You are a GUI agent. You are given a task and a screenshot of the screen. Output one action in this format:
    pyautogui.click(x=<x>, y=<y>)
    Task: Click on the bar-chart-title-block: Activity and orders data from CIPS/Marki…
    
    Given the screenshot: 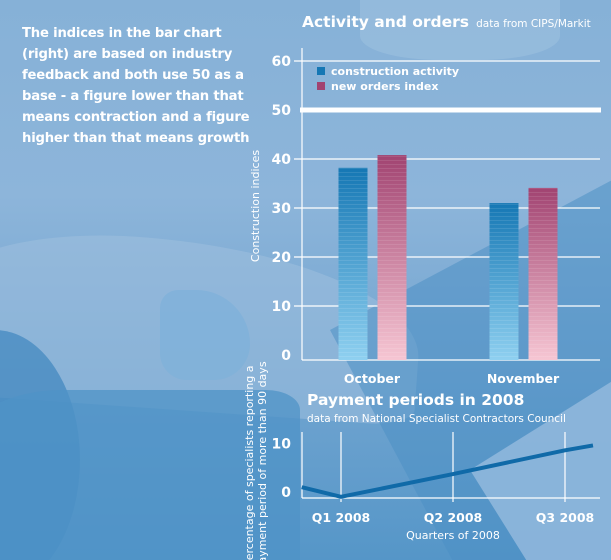 What is the action you would take?
    pyautogui.click(x=446, y=21)
    